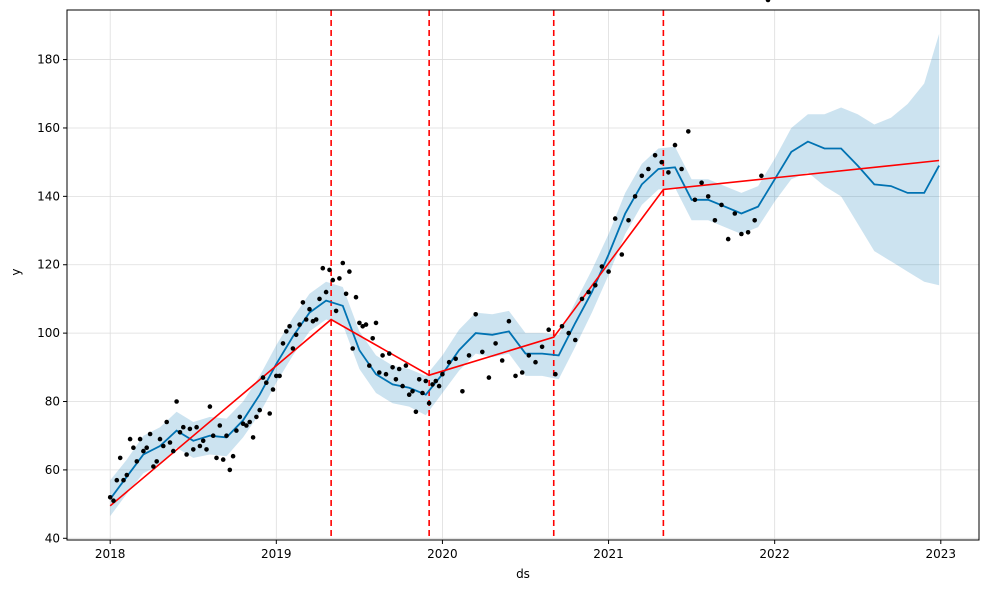  What do you see at coordinates (276, 554) in the screenshot?
I see `x-tick-label: 2019` at bounding box center [276, 554].